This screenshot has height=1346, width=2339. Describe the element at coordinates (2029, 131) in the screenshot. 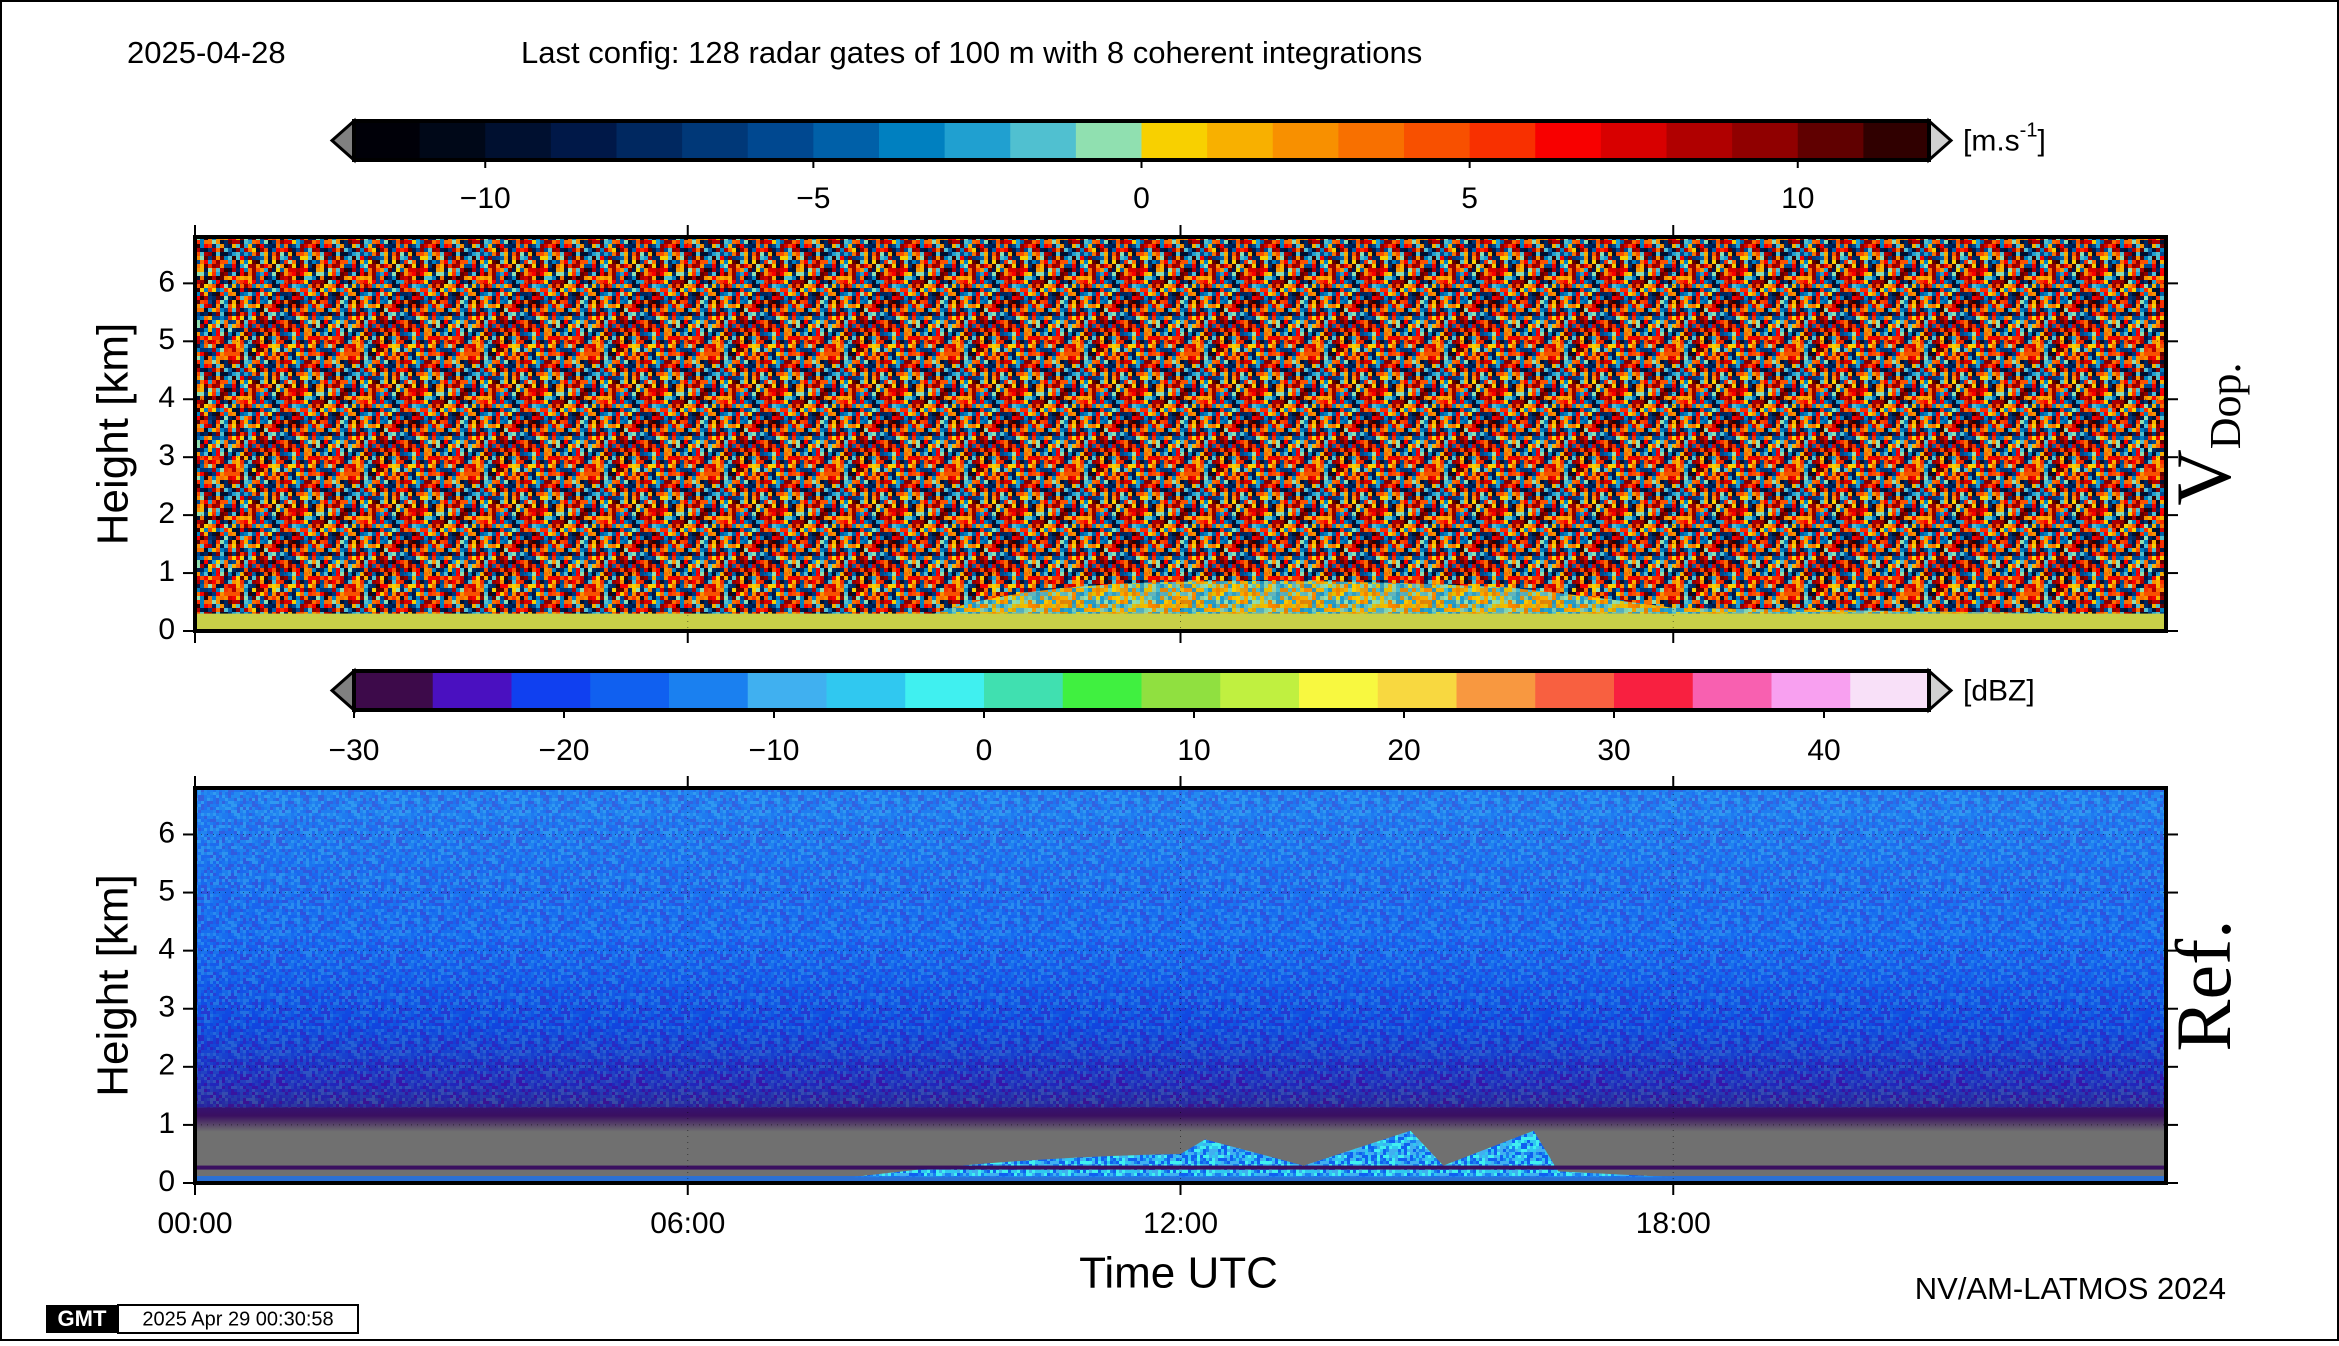

I see `colorbar-unit-part: -1` at that location.